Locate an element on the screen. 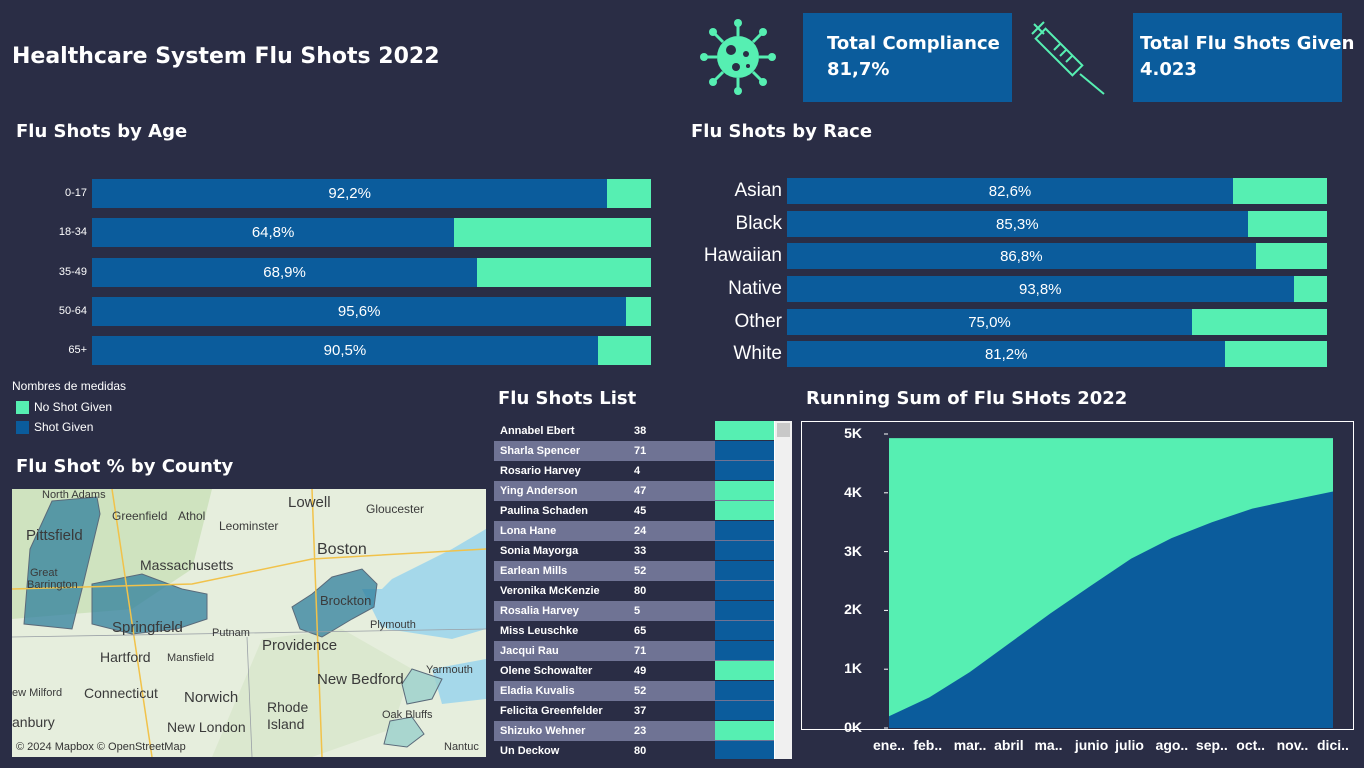  age-bar-row: 68,9% is located at coordinates (371, 272).